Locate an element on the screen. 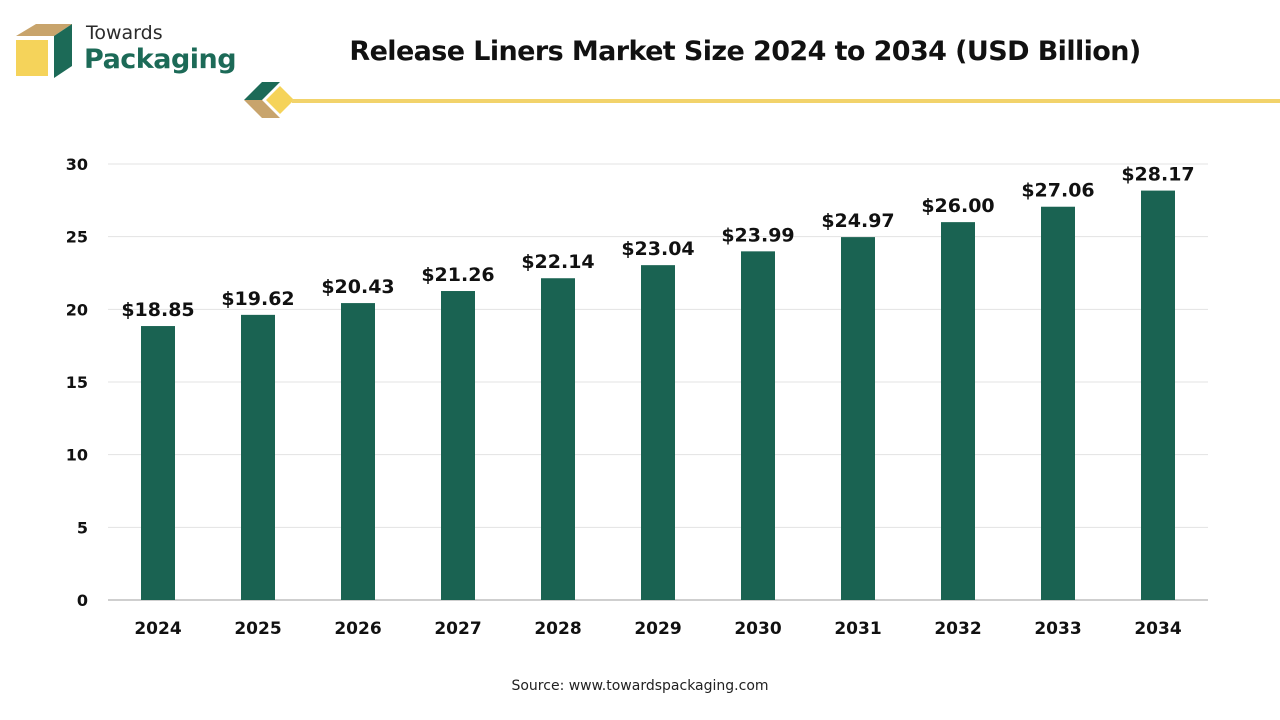  y-tick-label: 30 is located at coordinates (77, 164).